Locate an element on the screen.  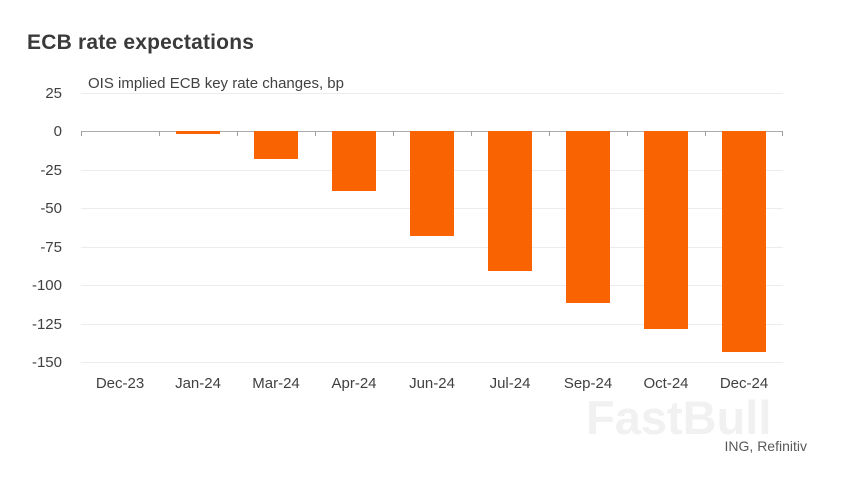
y-tick-label: 25 is located at coordinates (53, 93).